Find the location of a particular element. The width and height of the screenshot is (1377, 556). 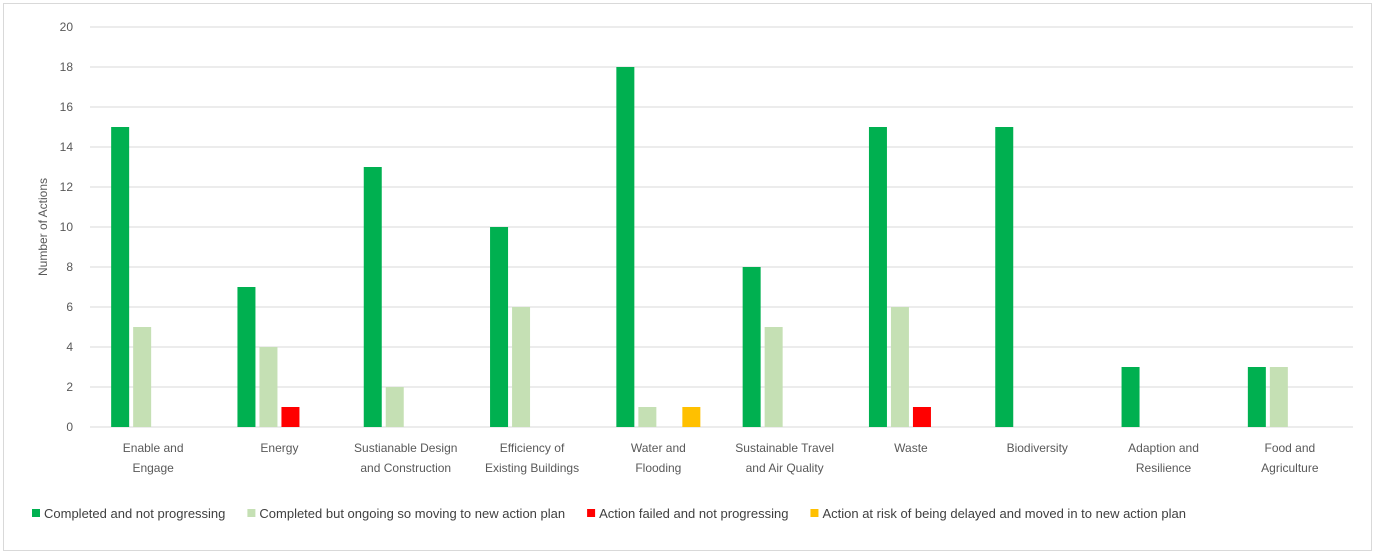

y-tick-label: 14 is located at coordinates (67, 147).